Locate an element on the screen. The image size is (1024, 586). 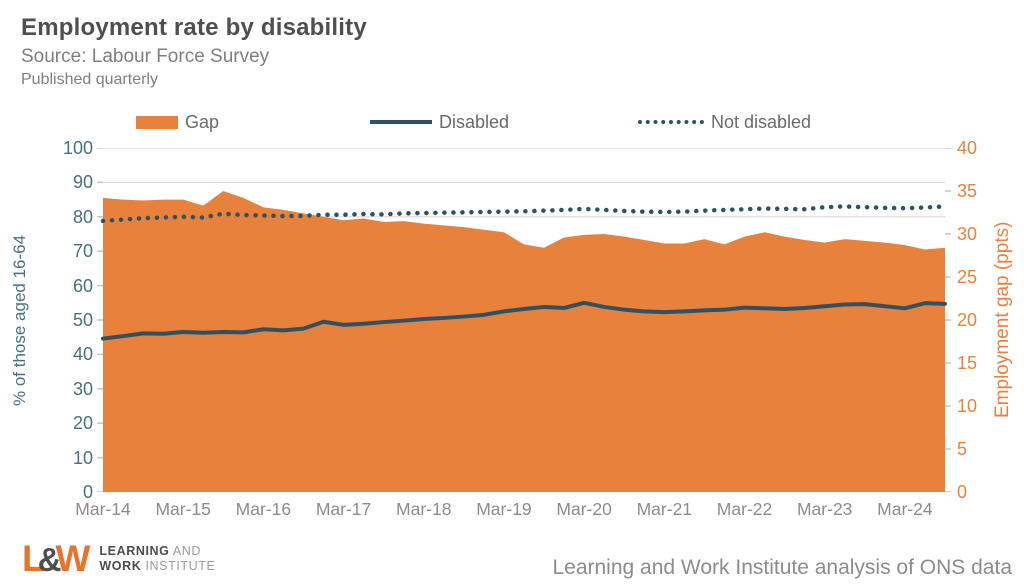
lw-logo-mark: L & W is located at coordinates (56, 558).